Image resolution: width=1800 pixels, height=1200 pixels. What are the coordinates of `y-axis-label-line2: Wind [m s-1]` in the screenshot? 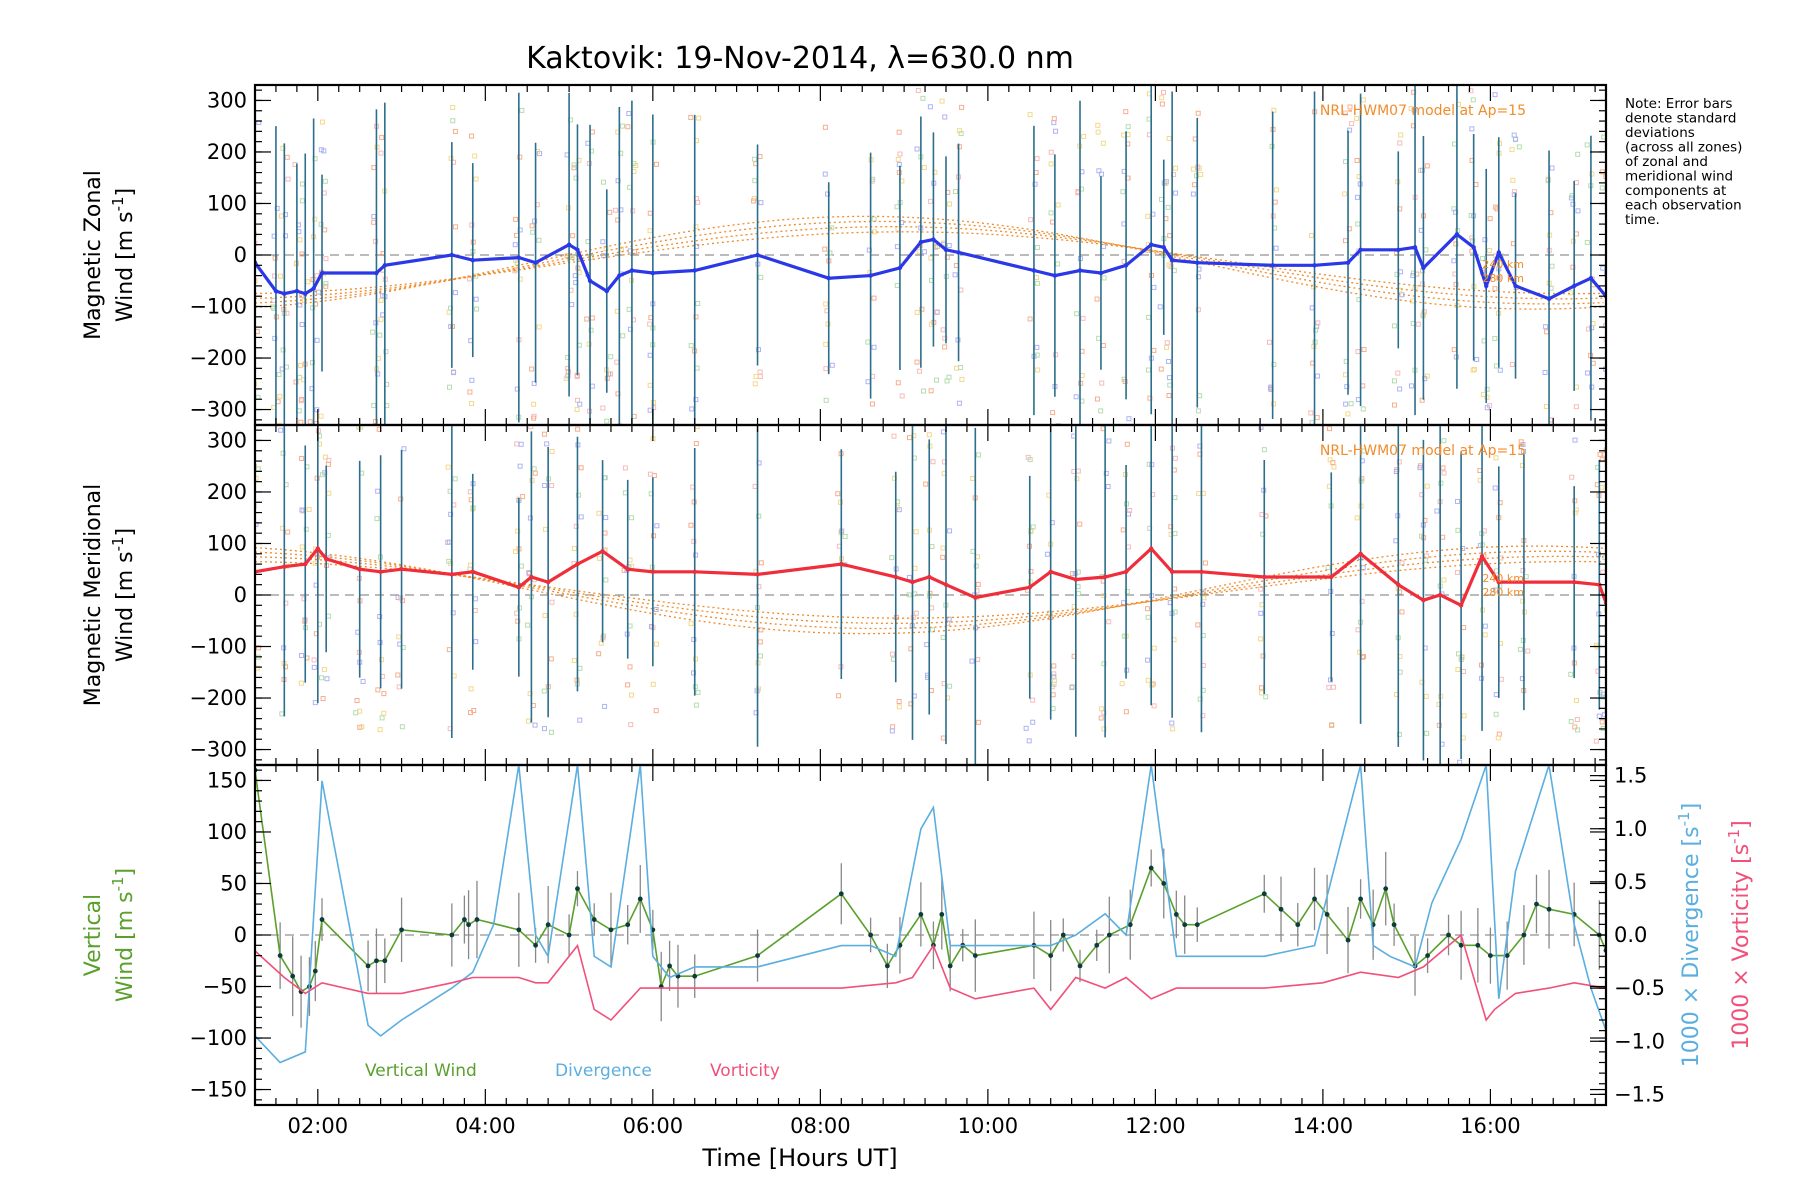 It's located at (123, 255).